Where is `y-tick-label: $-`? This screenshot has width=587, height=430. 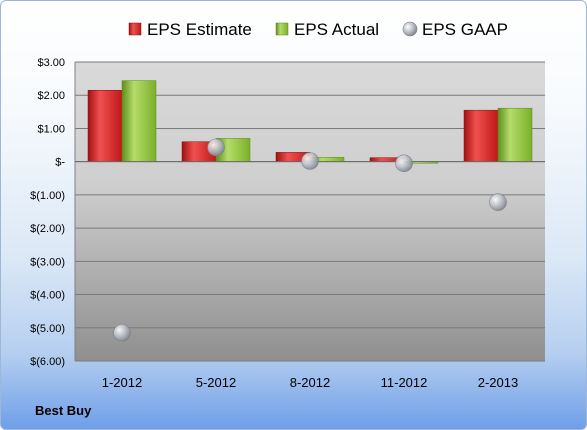 y-tick-label: $- is located at coordinates (60, 163).